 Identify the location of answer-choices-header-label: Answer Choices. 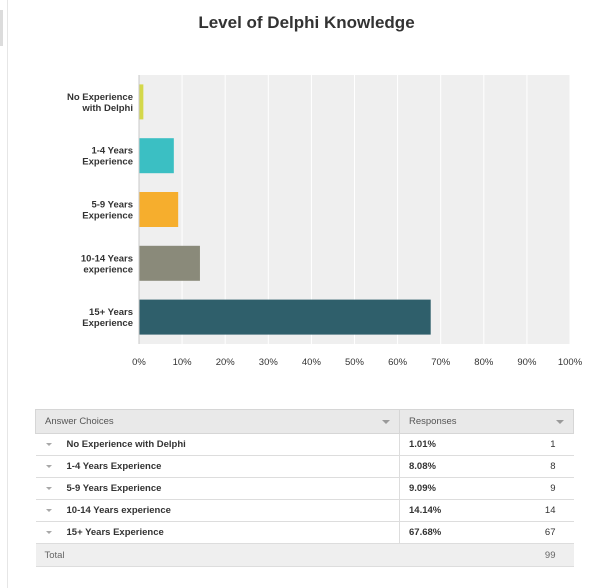
(79, 421).